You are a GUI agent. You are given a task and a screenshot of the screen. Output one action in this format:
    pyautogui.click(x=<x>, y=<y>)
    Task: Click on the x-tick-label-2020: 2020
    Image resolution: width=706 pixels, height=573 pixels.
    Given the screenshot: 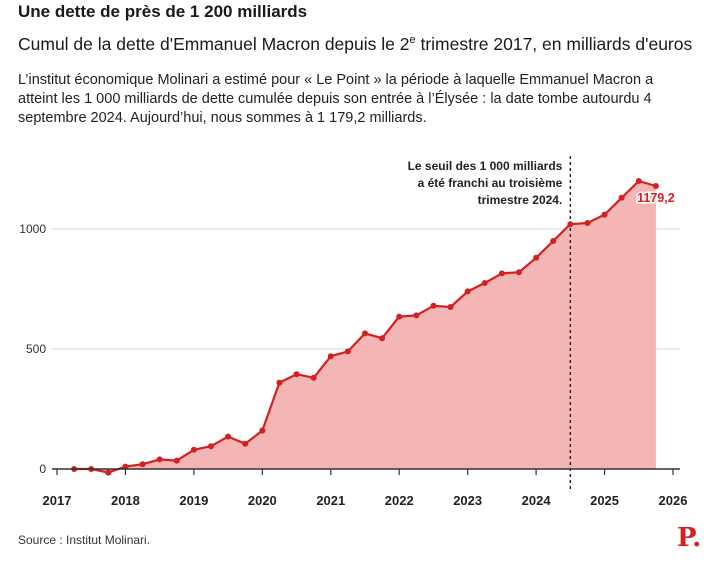 What is the action you would take?
    pyautogui.click(x=262, y=500)
    